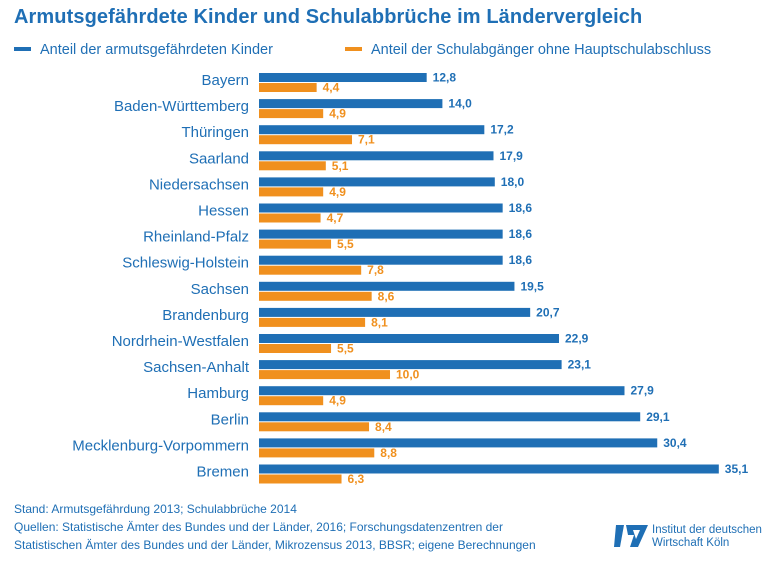 This screenshot has width=768, height=564. I want to click on logo-text: Institut der deutschen Wirtschaft Köln, so click(707, 537).